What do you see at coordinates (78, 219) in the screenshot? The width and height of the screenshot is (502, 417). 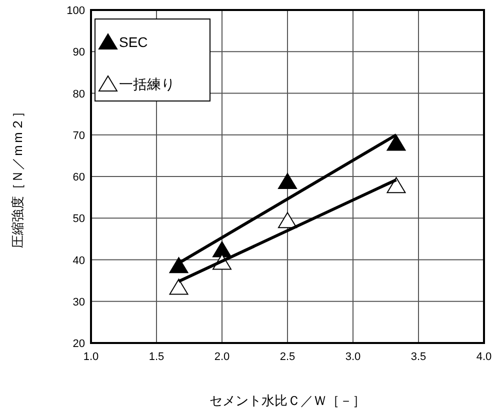 I see `y-tick-label: 50` at bounding box center [78, 219].